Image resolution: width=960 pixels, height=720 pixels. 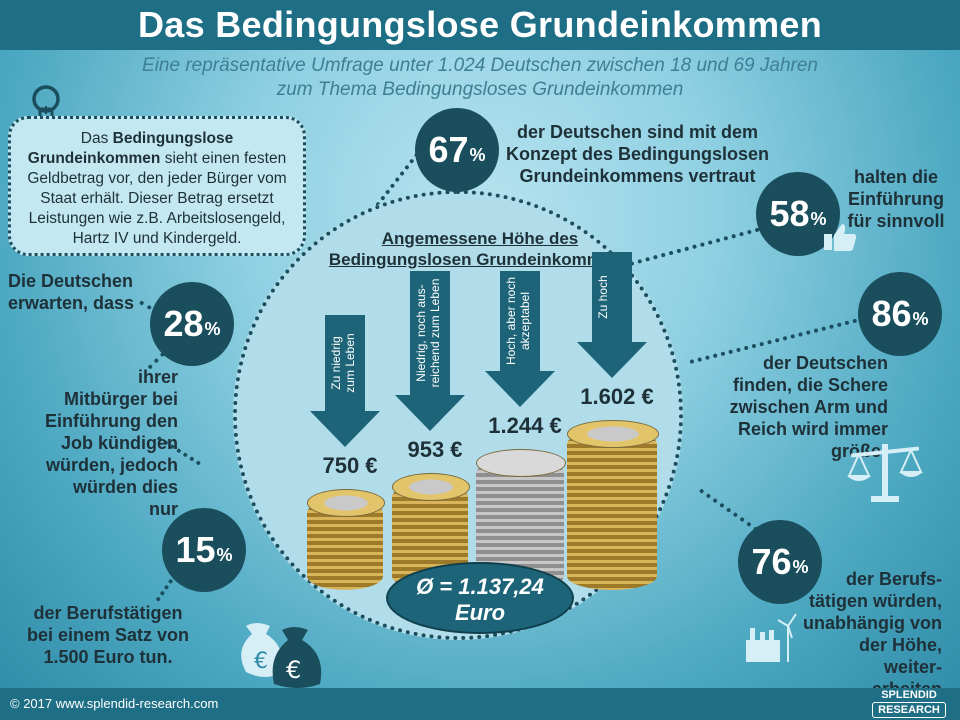 What do you see at coordinates (810, 385) in the screenshot?
I see `stat-86-line-2: finden, die Schere` at bounding box center [810, 385].